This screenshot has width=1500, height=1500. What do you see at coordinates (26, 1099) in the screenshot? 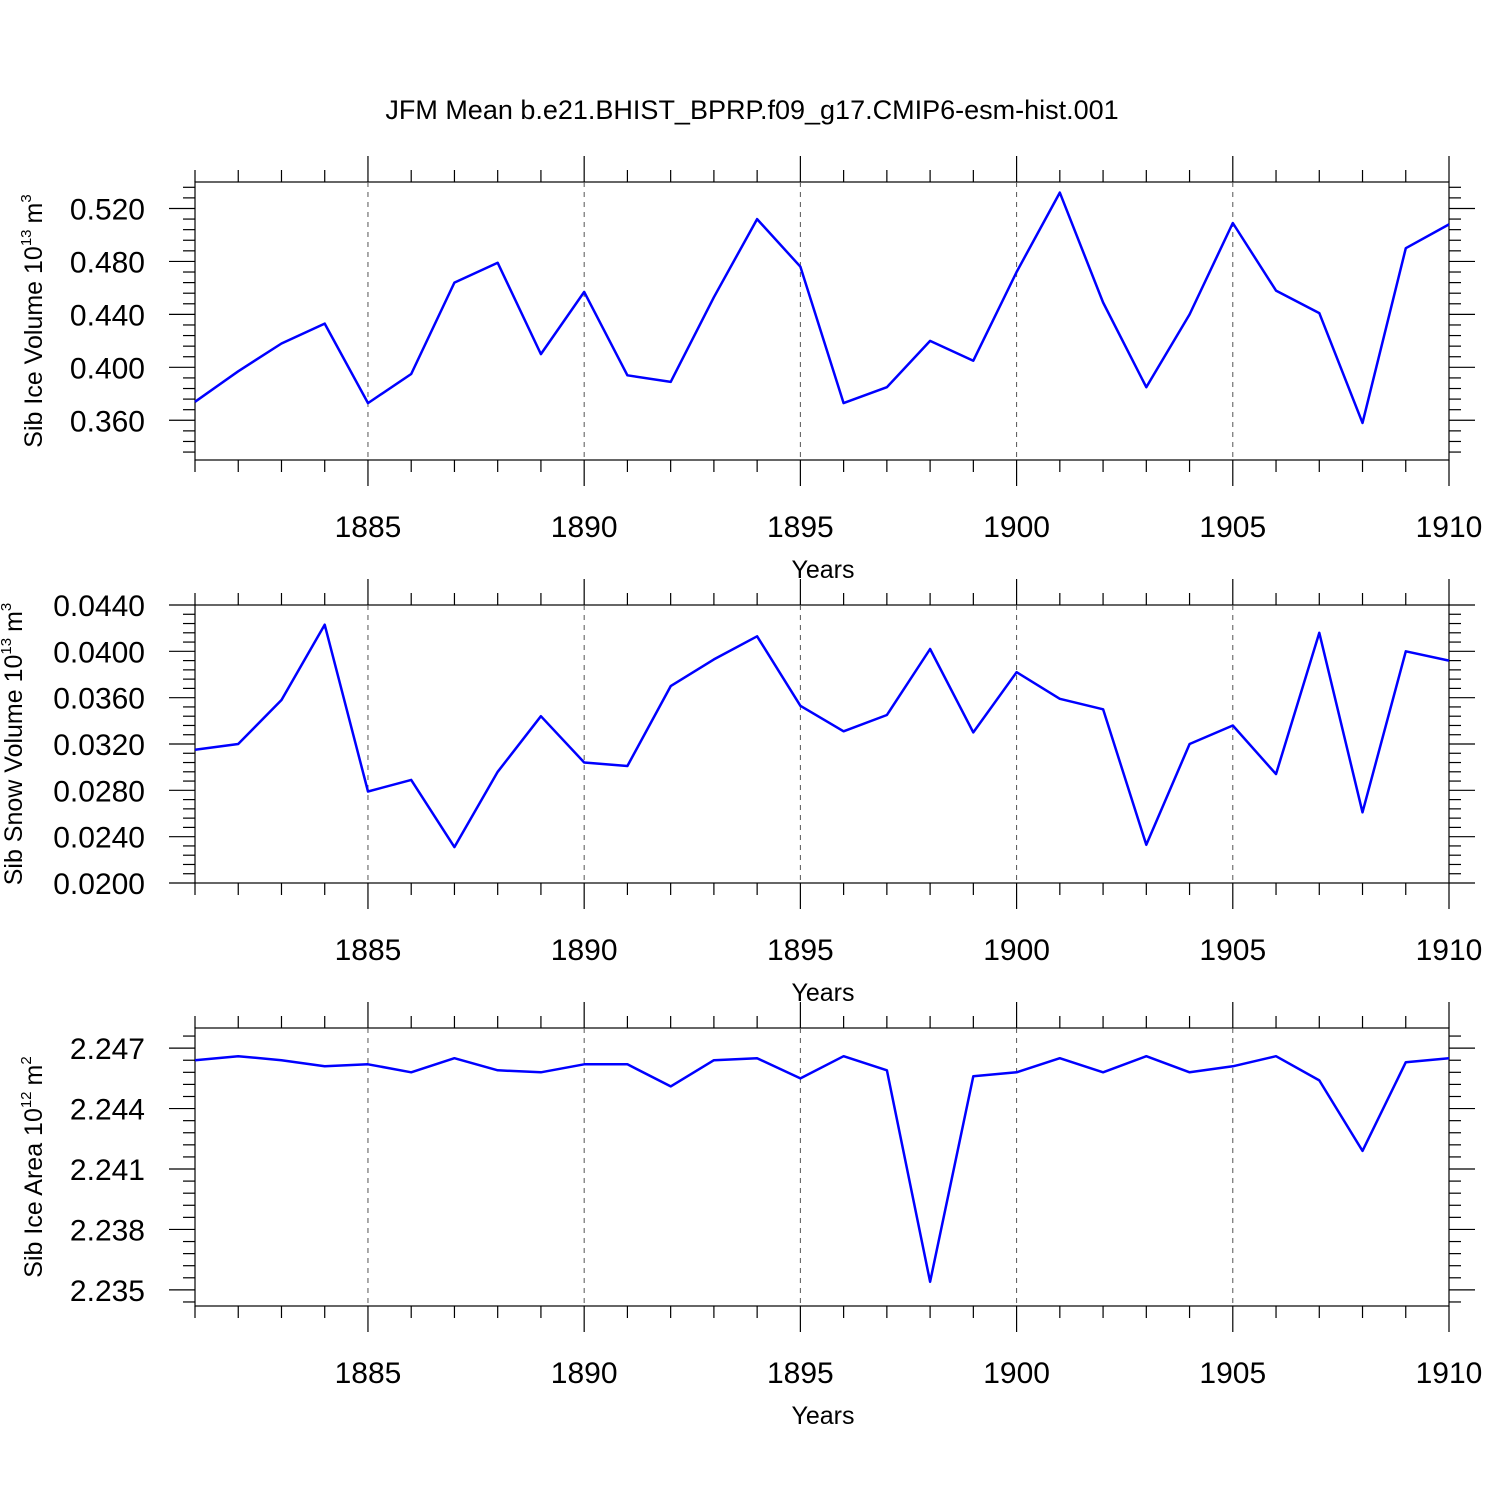
I see `y-axis-label-exponent: 12` at bounding box center [26, 1099].